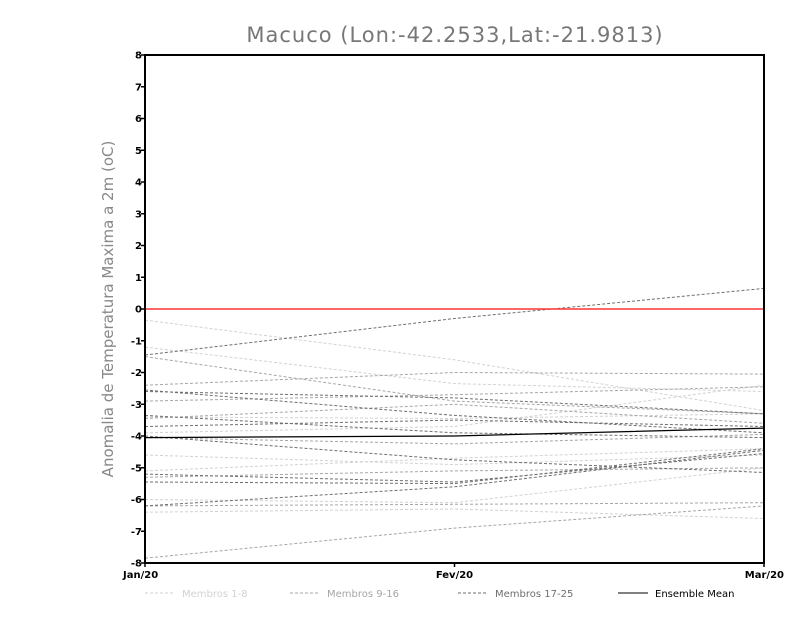  What do you see at coordinates (764, 575) in the screenshot?
I see `x-tick-label: Mar/20` at bounding box center [764, 575].